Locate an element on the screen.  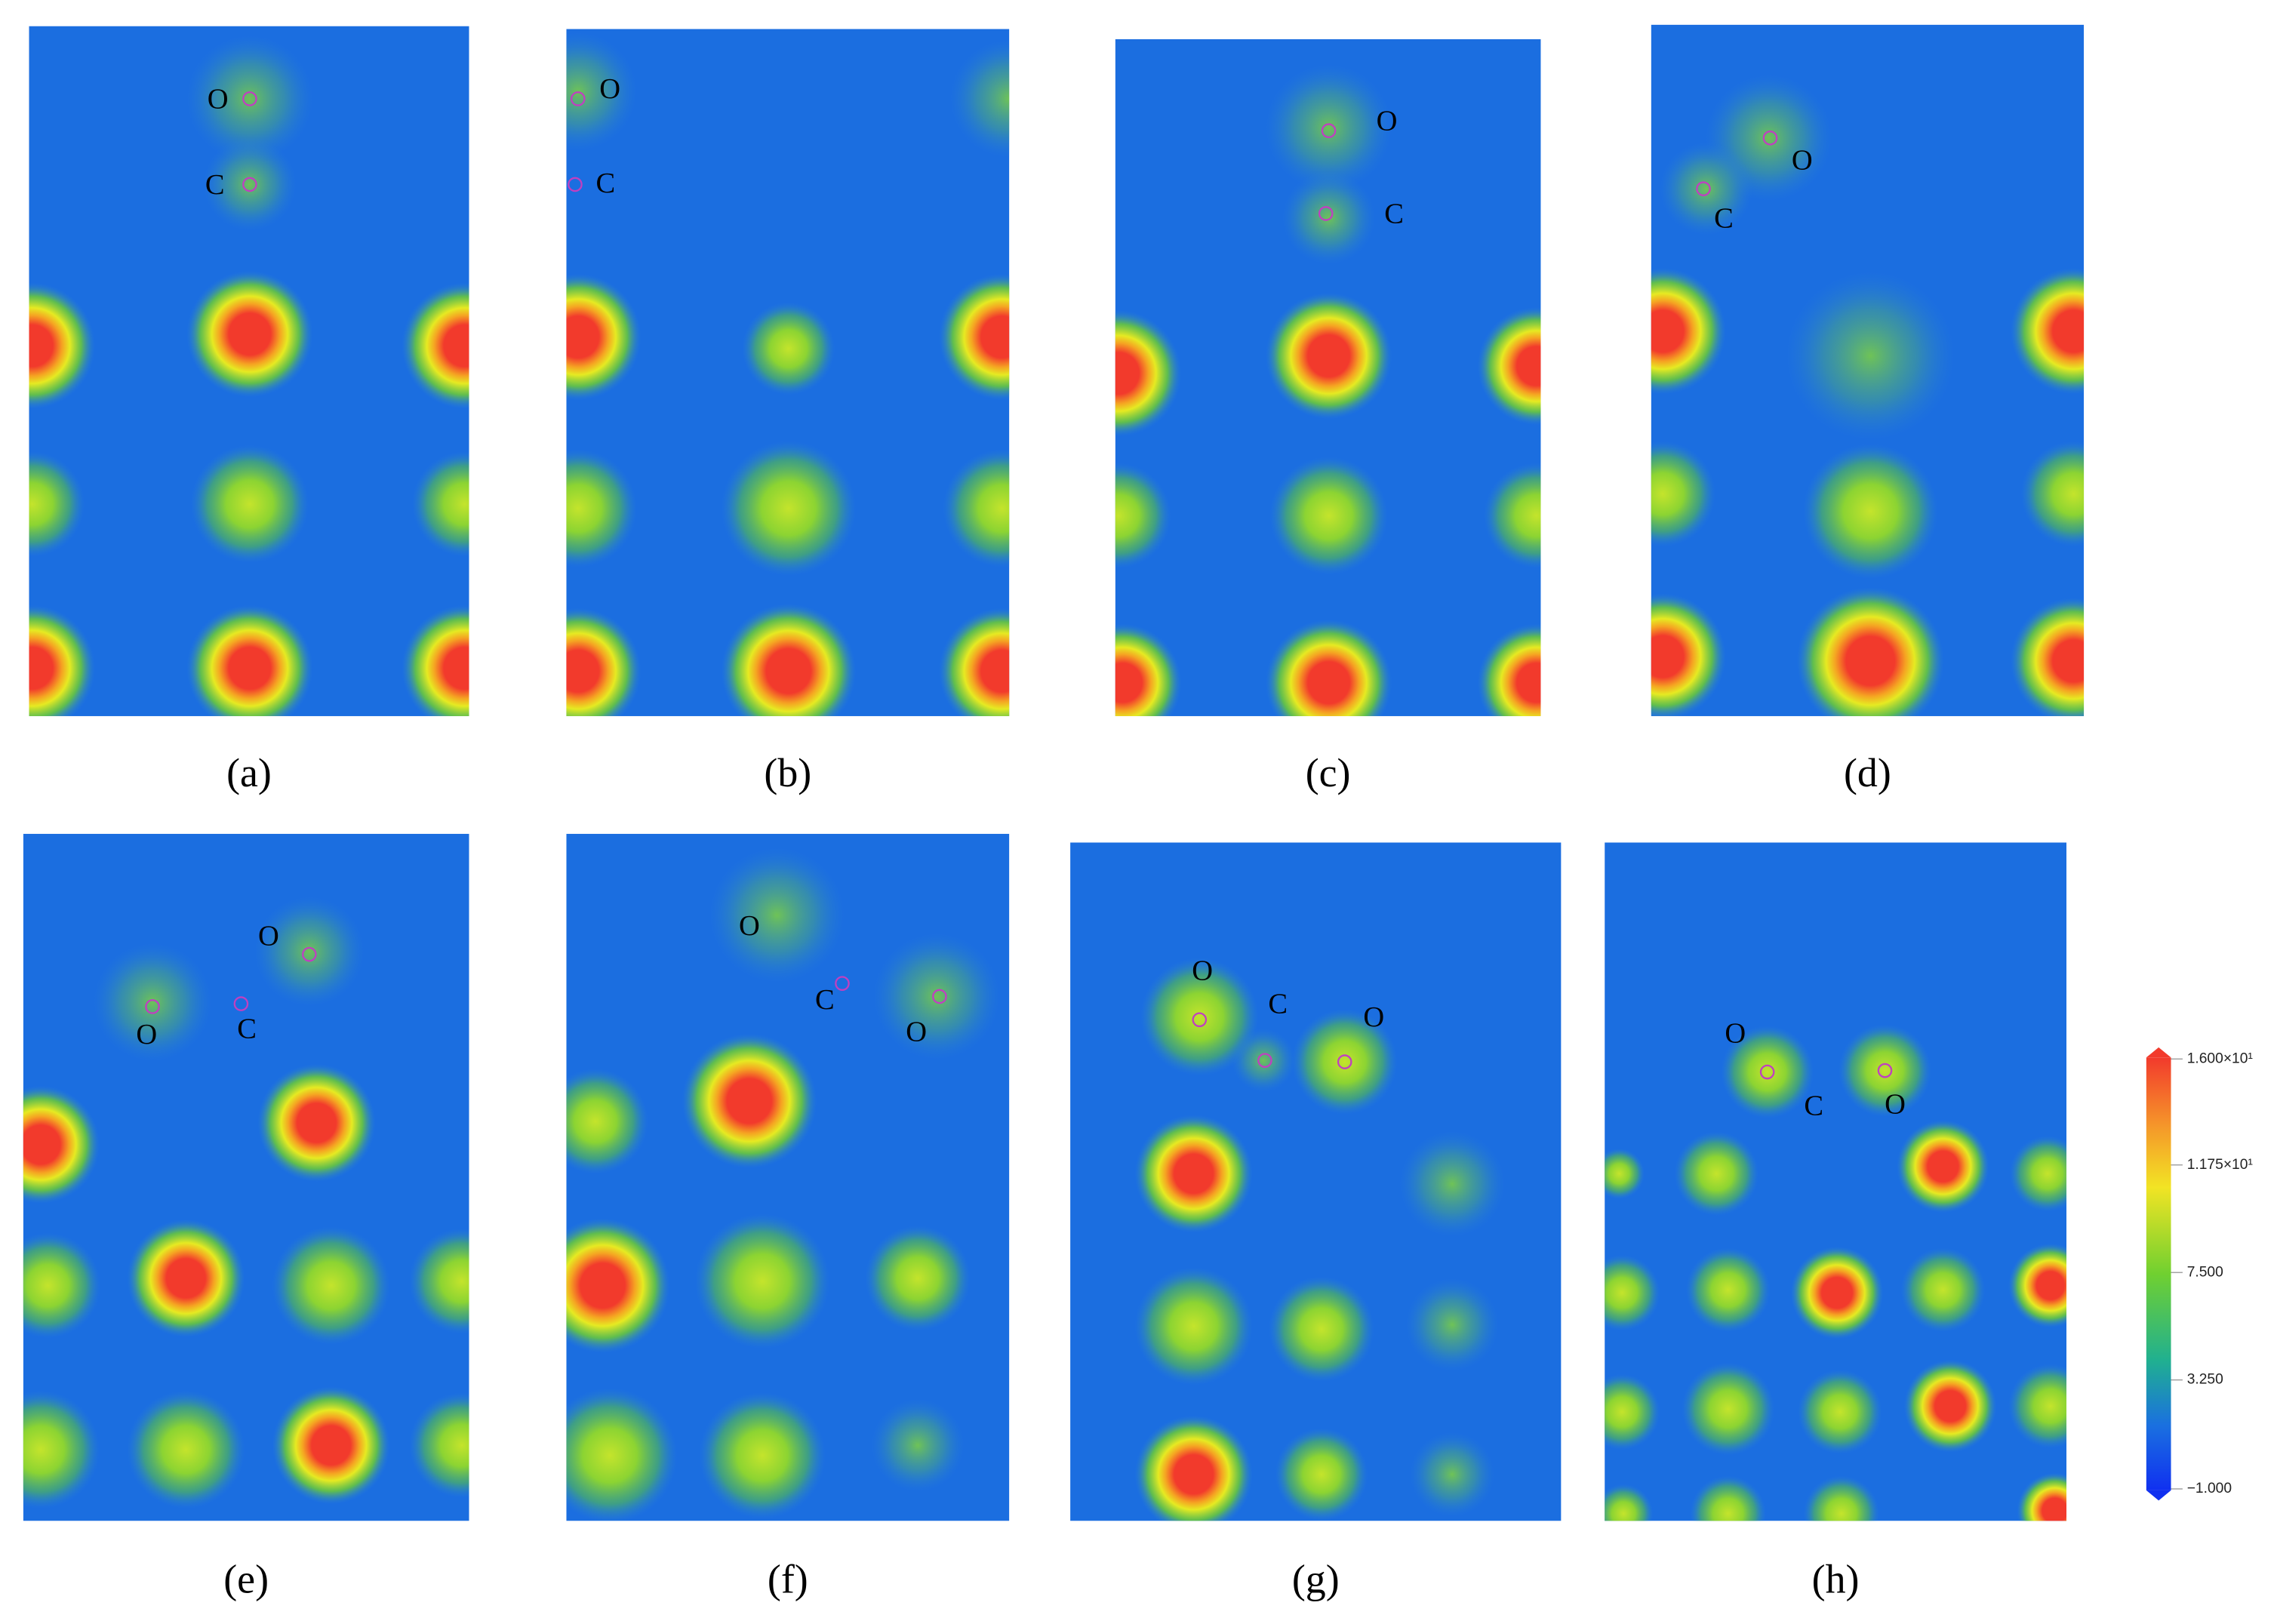
panel-label: (d) is located at coordinates (1867, 772).